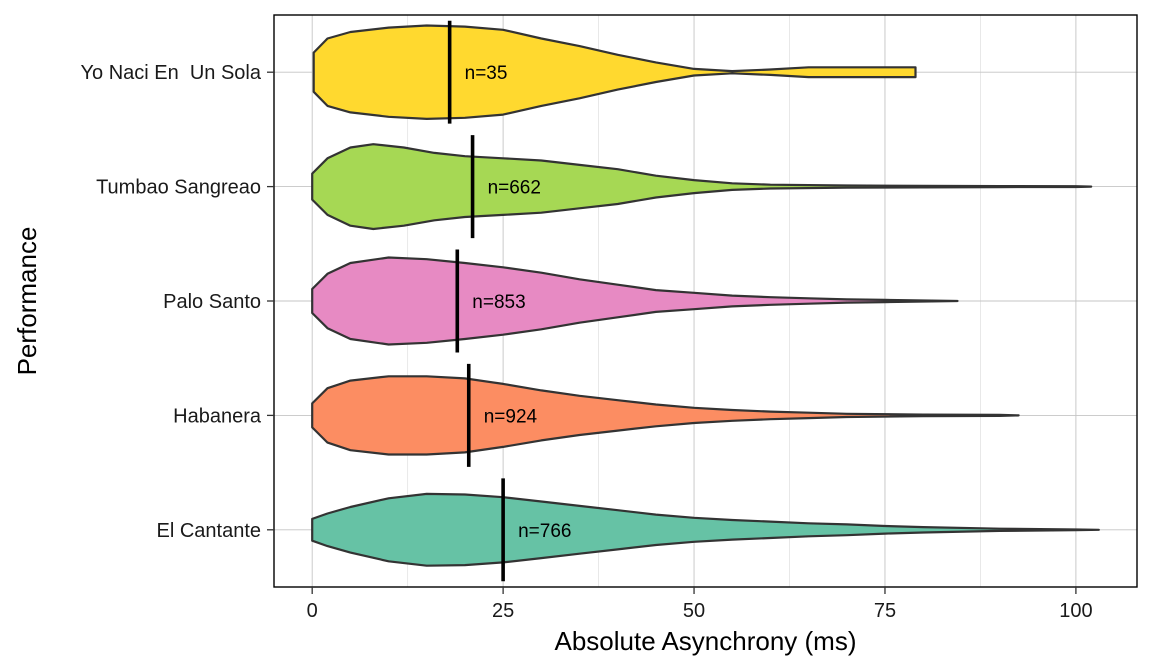 The width and height of the screenshot is (1152, 672). Describe the element at coordinates (217, 416) in the screenshot. I see `y-tick-label: Habanera` at that location.